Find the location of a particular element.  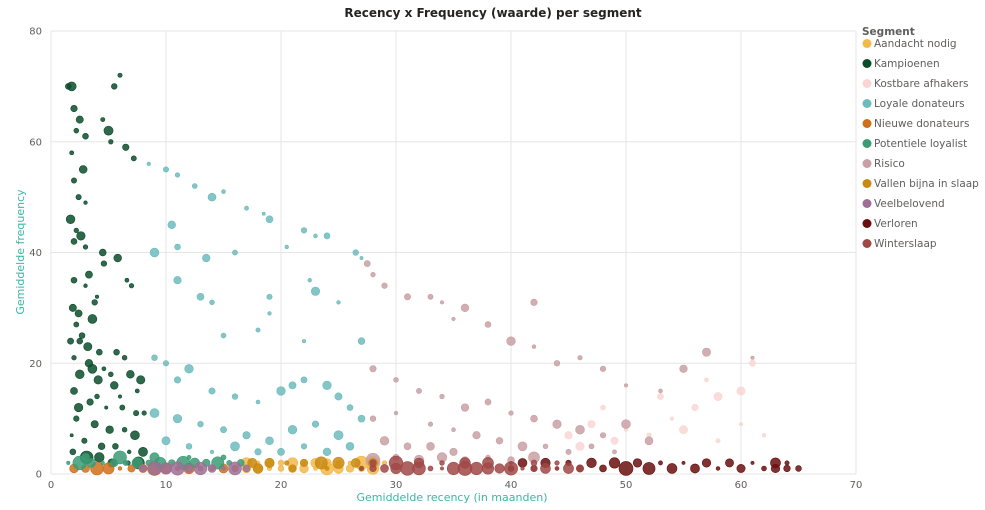

legend-item-label: Kostbare afhakers is located at coordinates (921, 84).